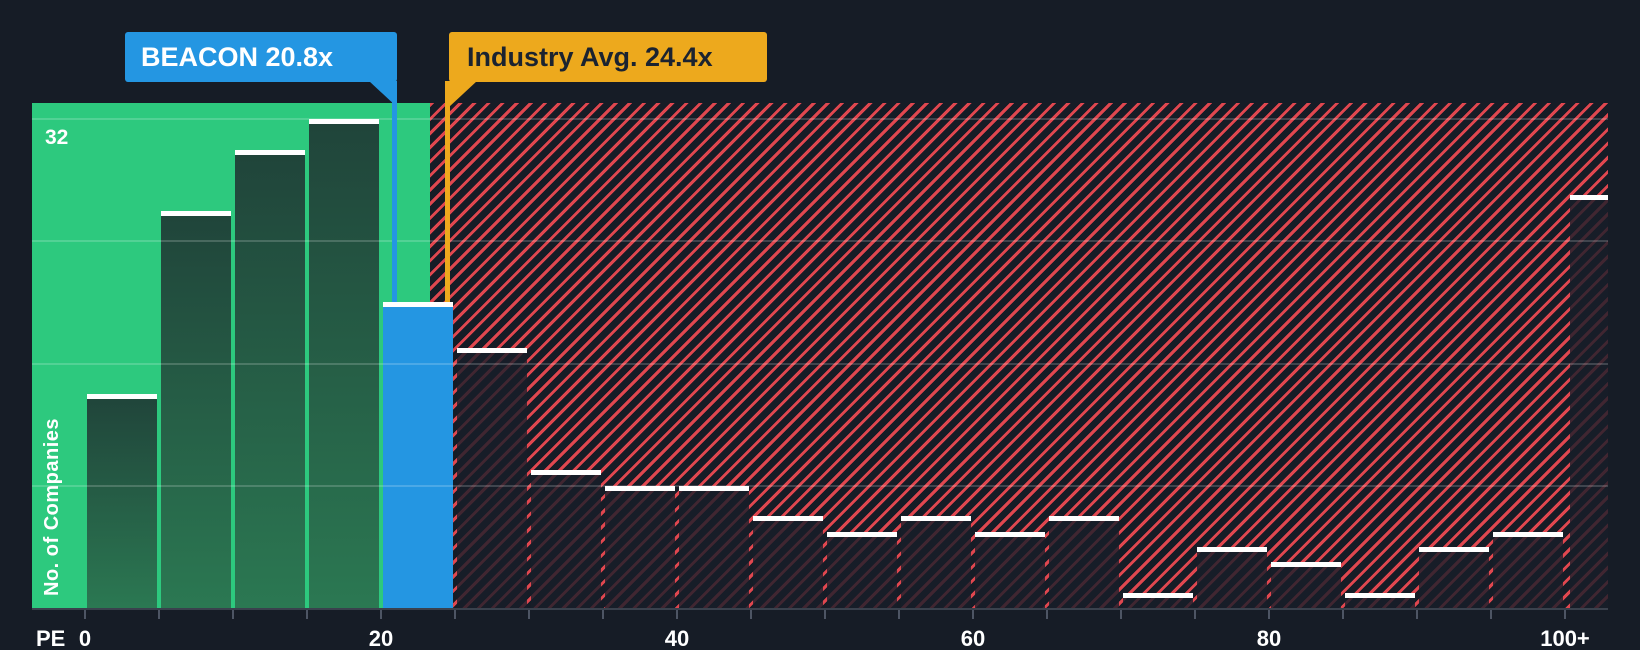 Image resolution: width=1640 pixels, height=650 pixels. Describe the element at coordinates (973, 638) in the screenshot. I see `x-axis-tick-label-60: 60` at that location.